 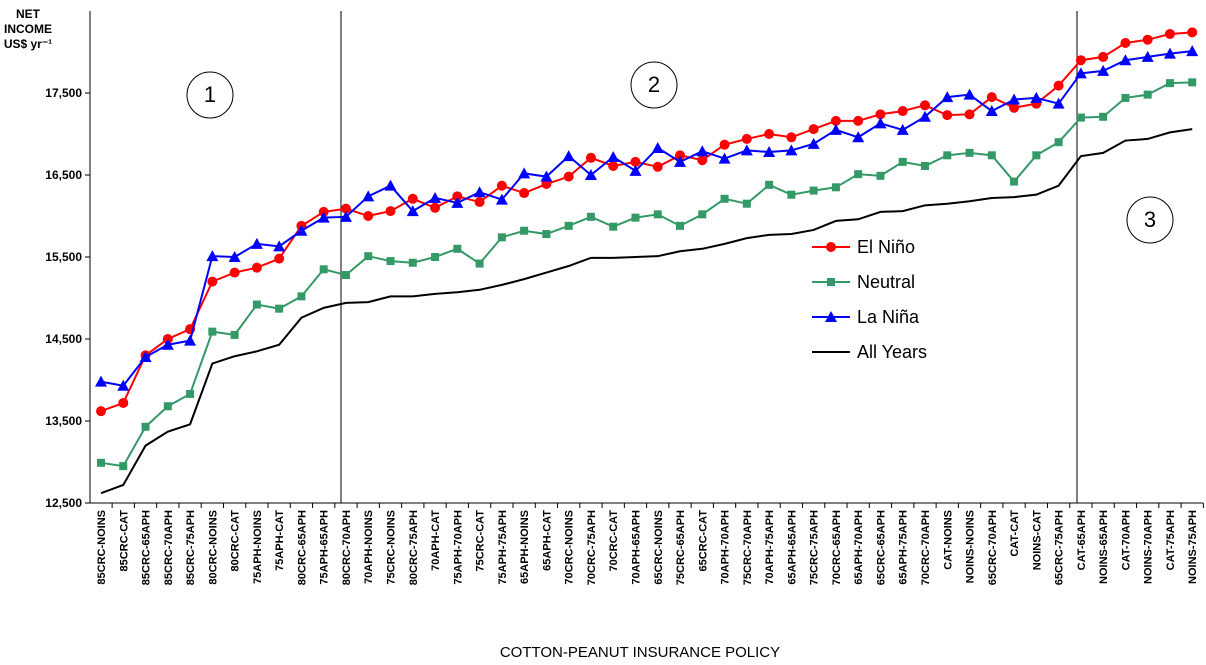 I want to click on y-tick-label: 13,500, so click(x=63, y=421).